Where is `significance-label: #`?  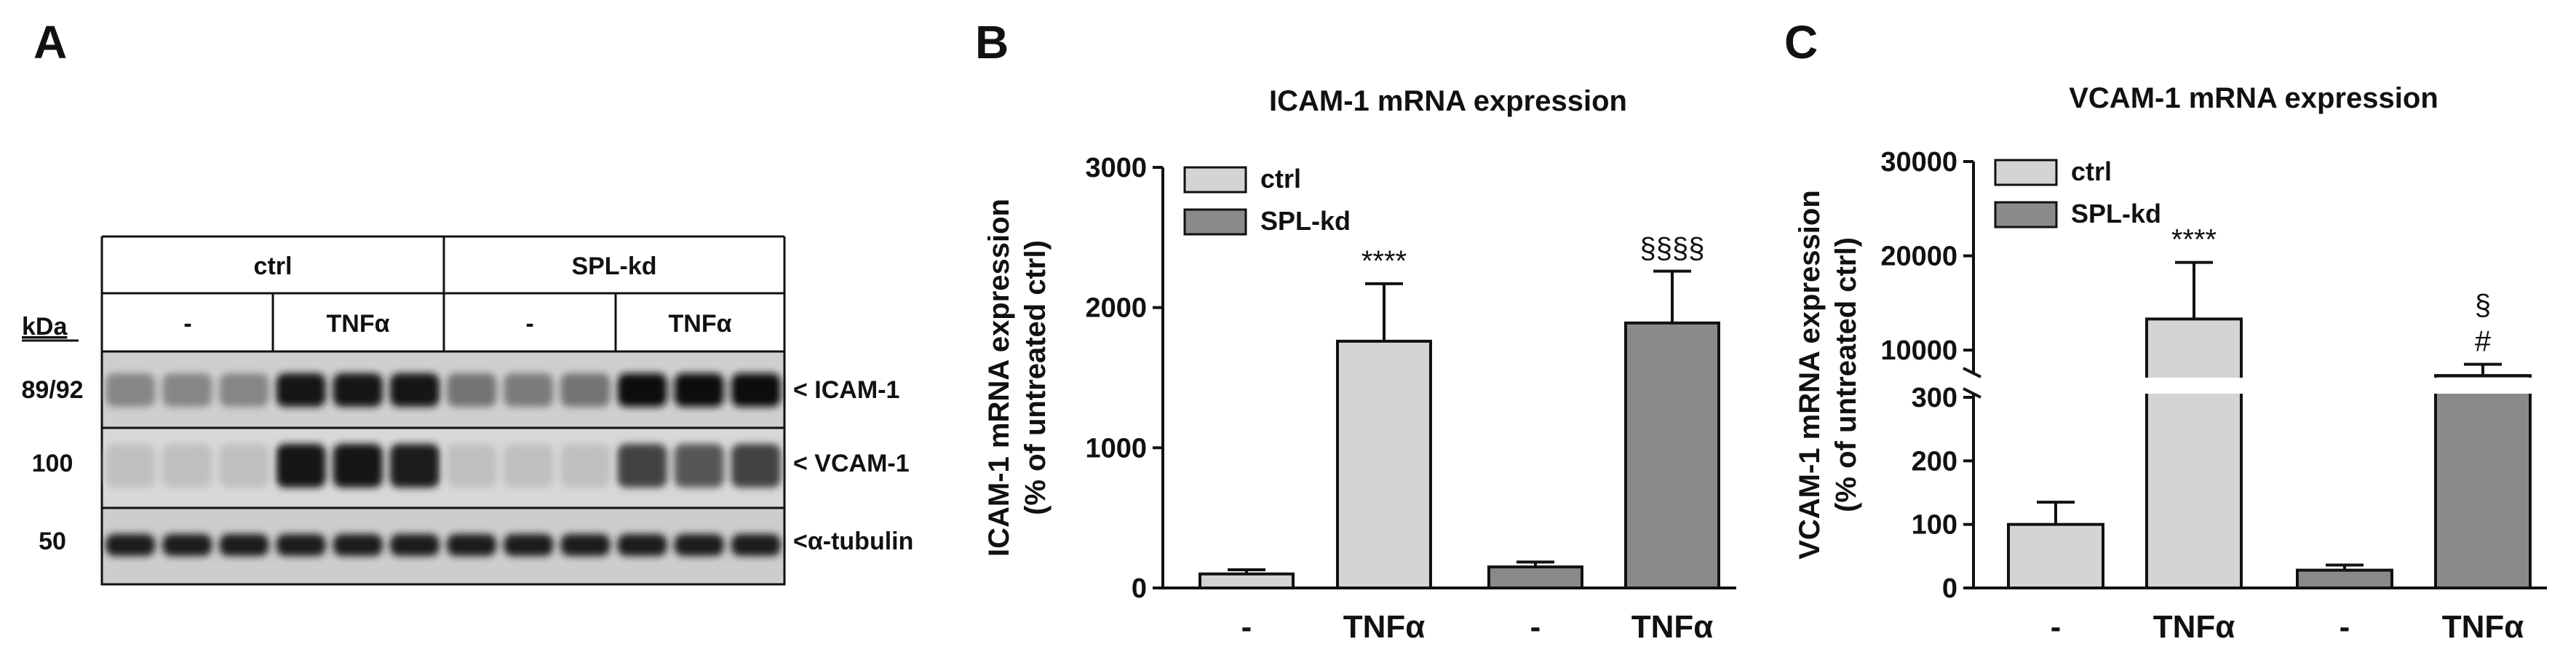
significance-label: # is located at coordinates (2483, 342).